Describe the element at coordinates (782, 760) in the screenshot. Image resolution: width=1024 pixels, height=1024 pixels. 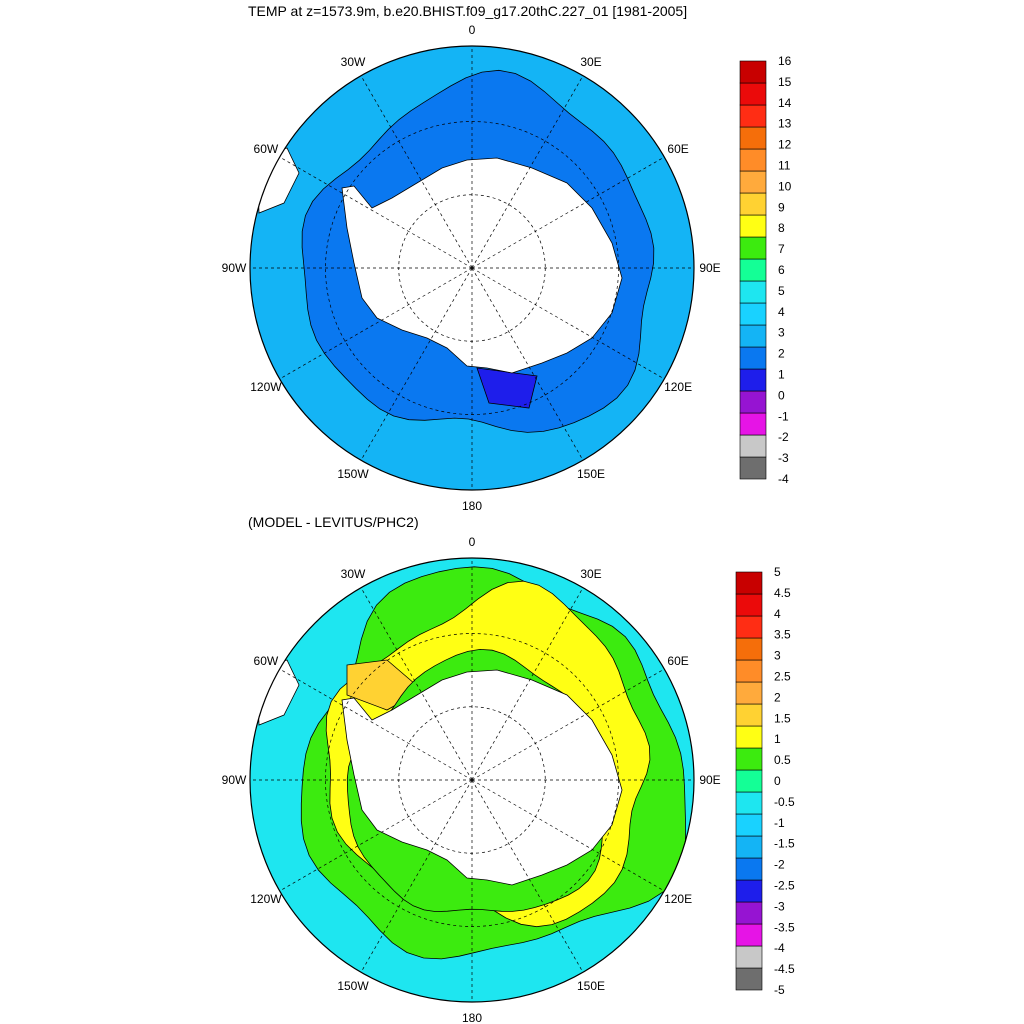
I see `colorbar-label: 0.5` at that location.